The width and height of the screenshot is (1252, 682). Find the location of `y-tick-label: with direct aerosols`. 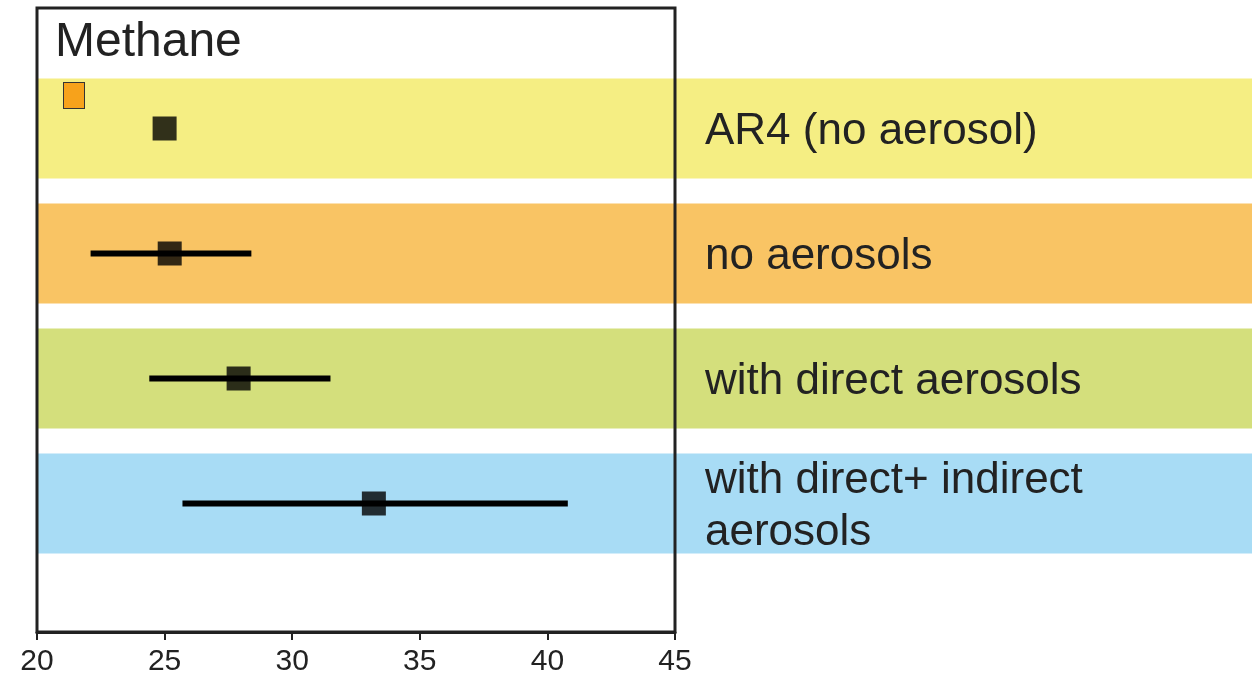

y-tick-label: with direct aerosols is located at coordinates (893, 378).